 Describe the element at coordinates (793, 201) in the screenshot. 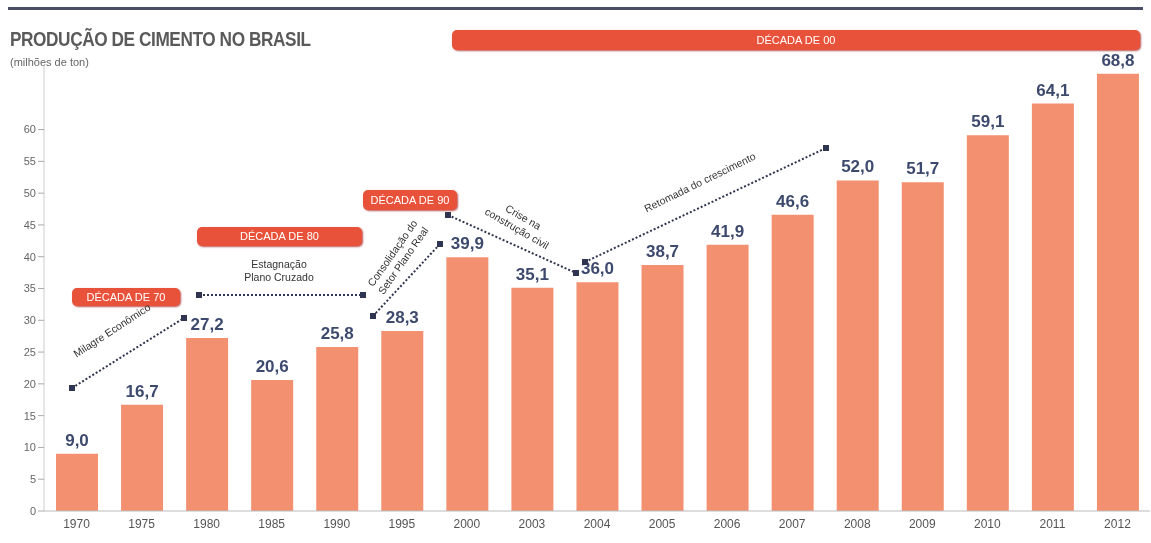

I see `data-label: 46,6` at that location.